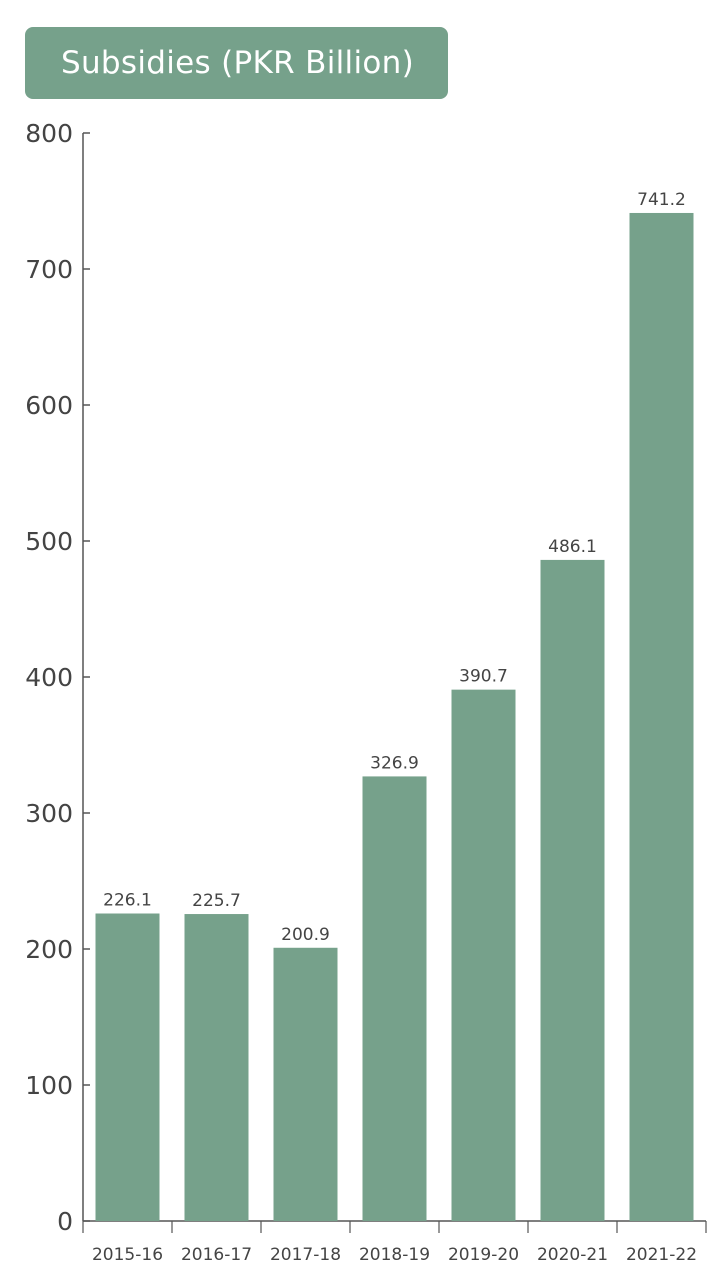 Image resolution: width=725 pixels, height=1280 pixels. What do you see at coordinates (483, 677) in the screenshot?
I see `bar-value-label: 390.7` at bounding box center [483, 677].